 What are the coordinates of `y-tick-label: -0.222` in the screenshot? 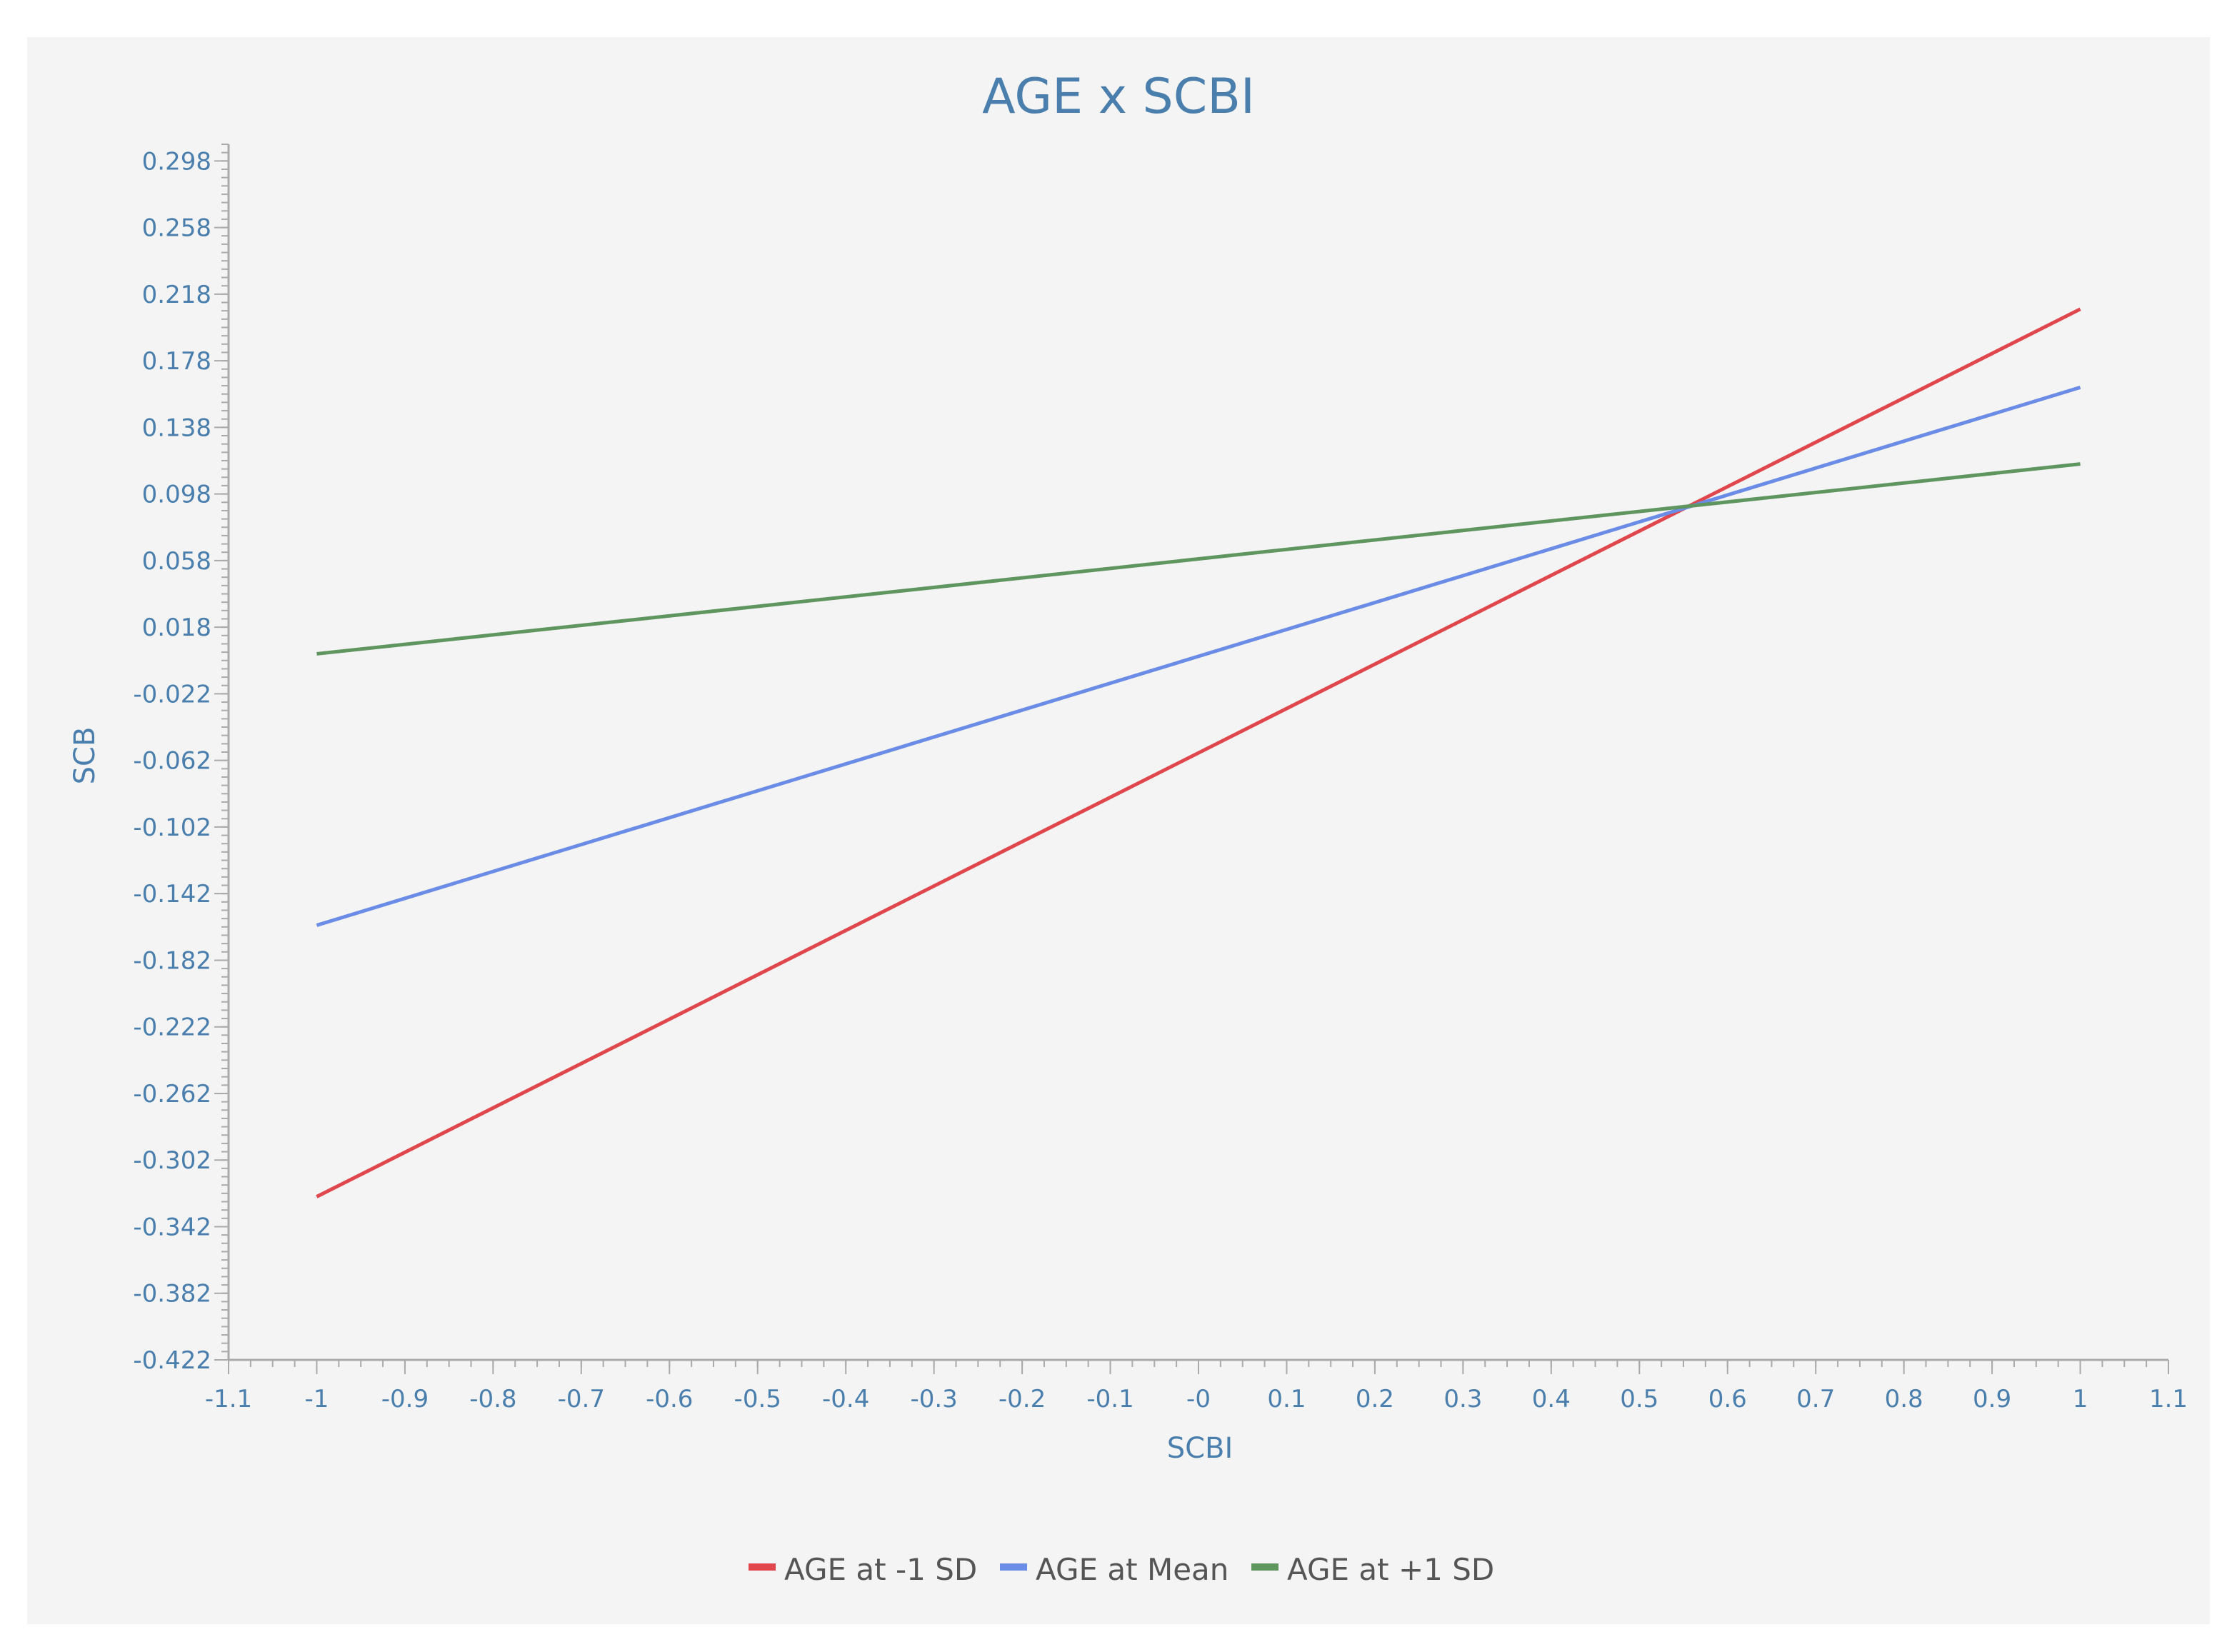 It's located at (172, 1027).